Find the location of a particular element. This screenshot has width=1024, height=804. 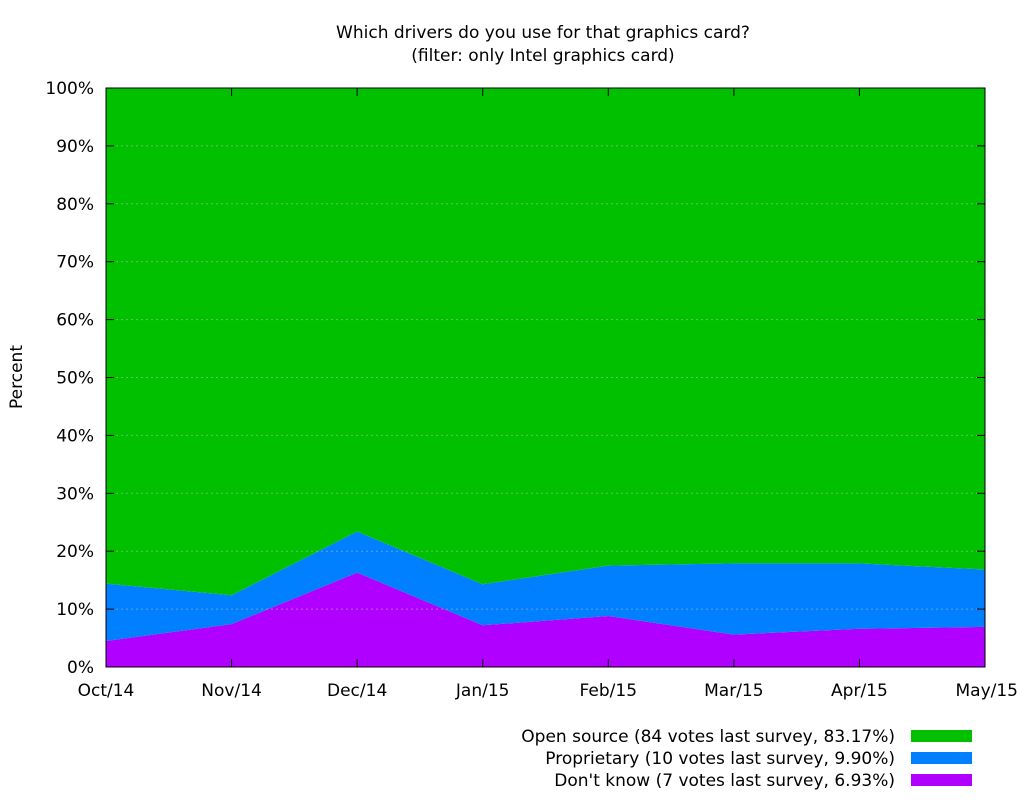

x-tick-label: May/15 is located at coordinates (986, 691).